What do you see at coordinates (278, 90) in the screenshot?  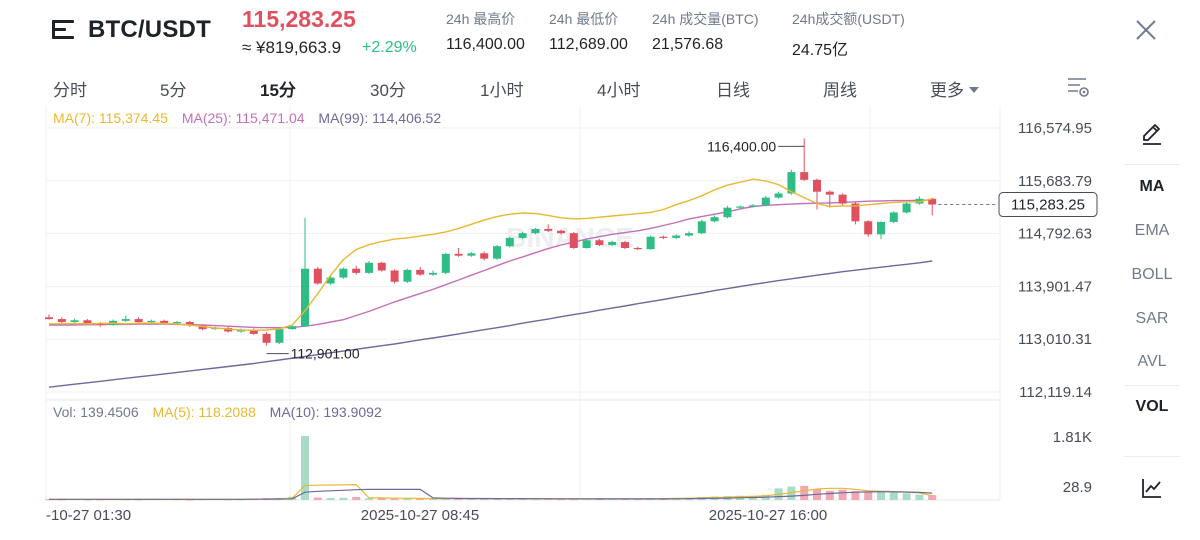 I see `tab-15m: 15分` at bounding box center [278, 90].